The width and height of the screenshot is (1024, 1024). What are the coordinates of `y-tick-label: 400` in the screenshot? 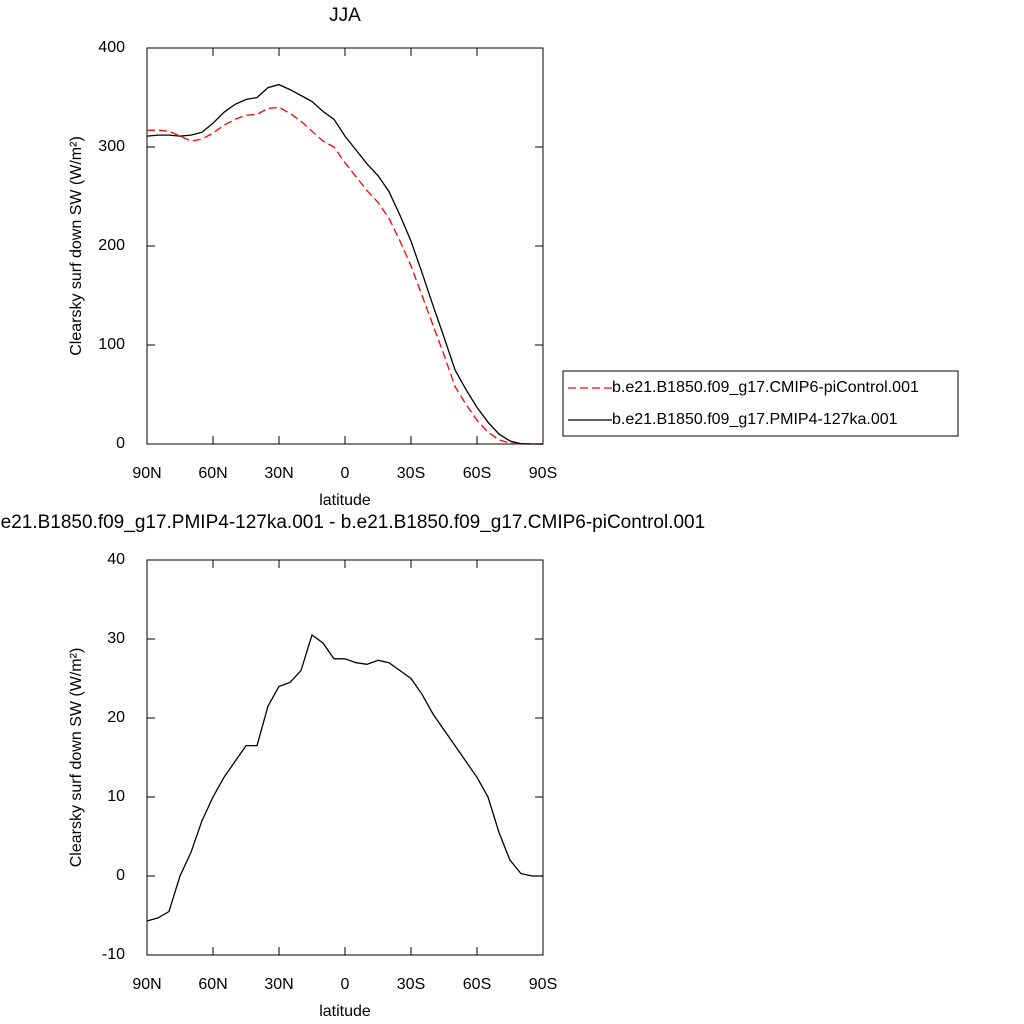 It's located at (111, 47).